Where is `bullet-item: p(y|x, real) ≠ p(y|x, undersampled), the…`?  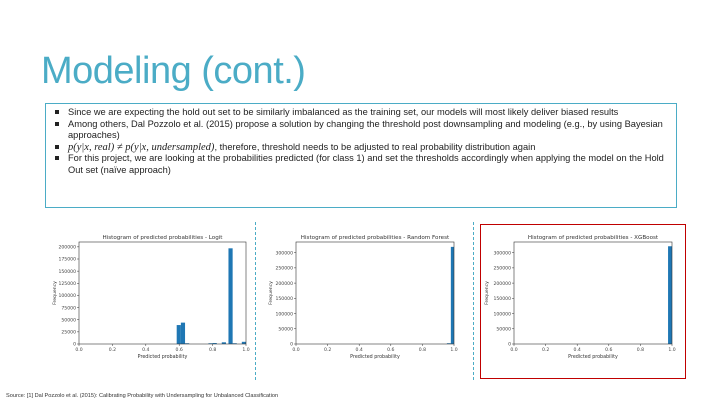 bullet-item: p(y|x, real) ≠ p(y|x, undersampled), the… is located at coordinates (362, 148).